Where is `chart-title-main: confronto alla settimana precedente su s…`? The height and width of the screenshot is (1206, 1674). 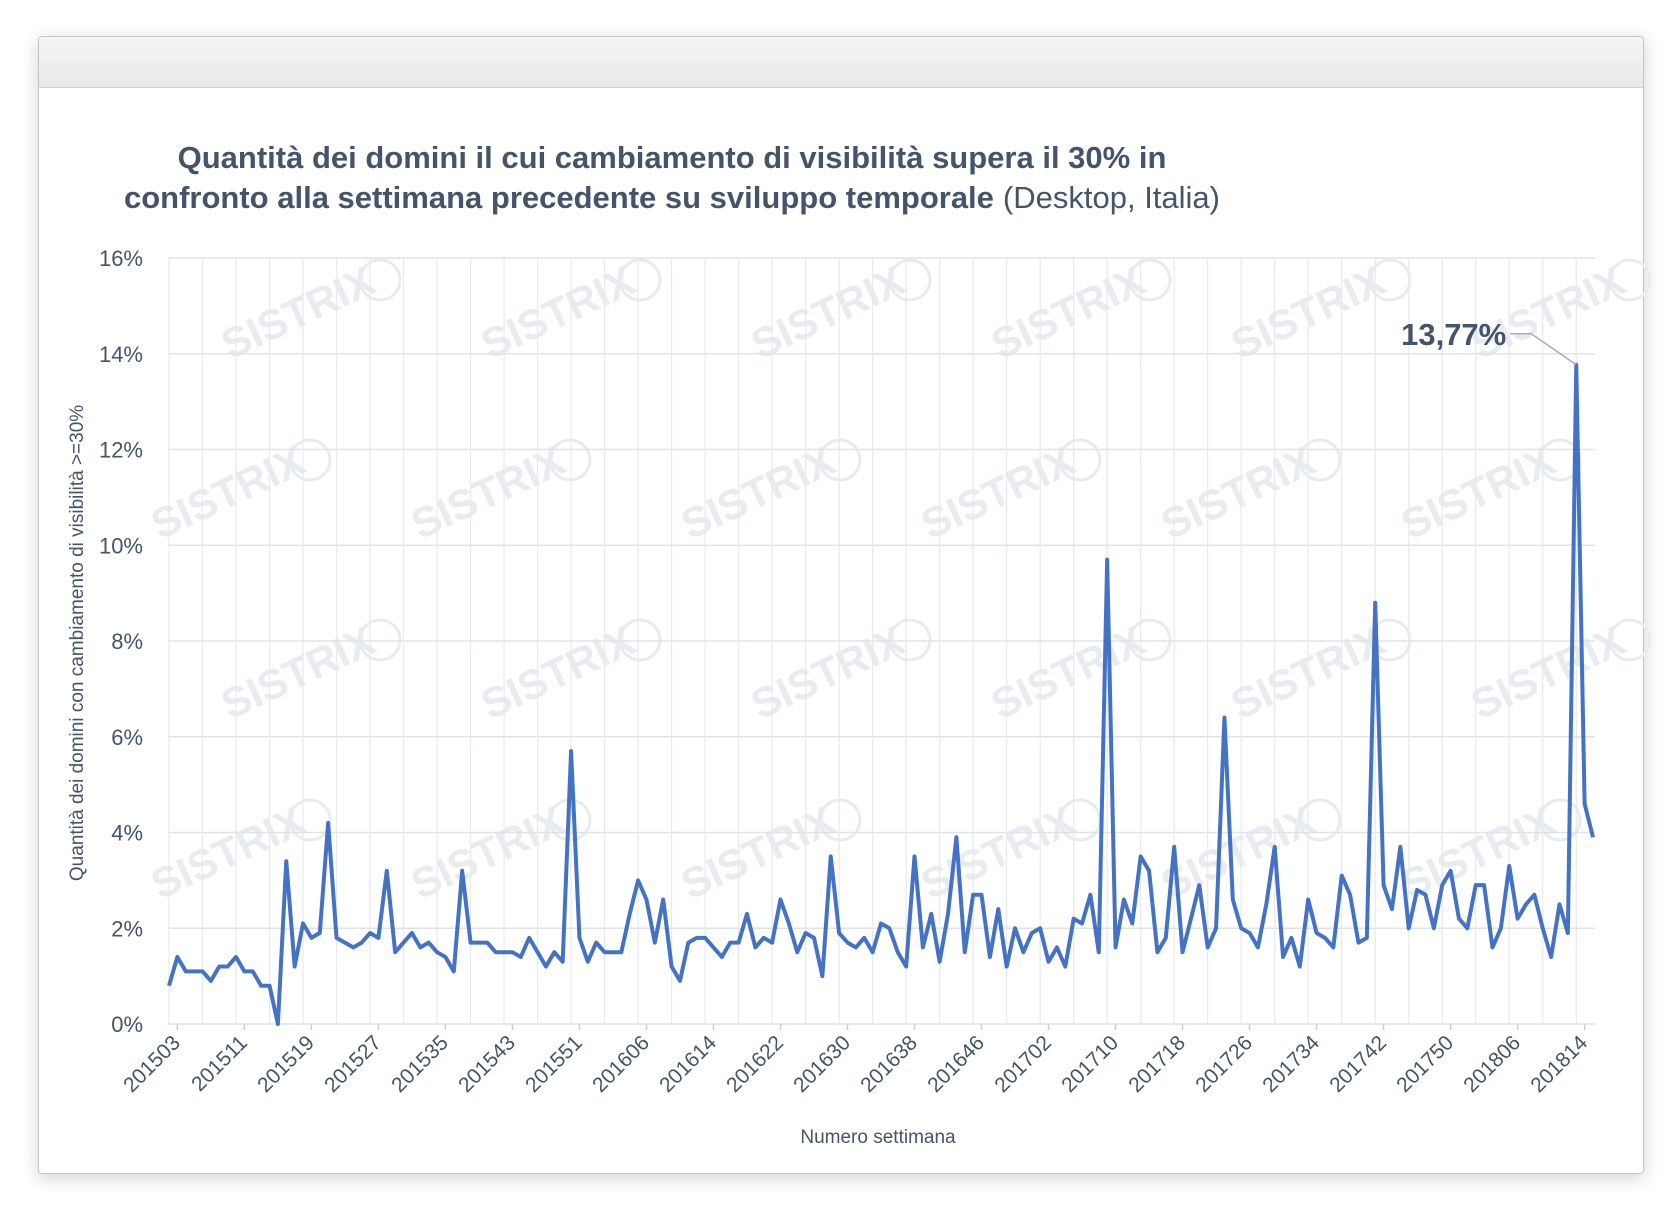
chart-title-main: confronto alla settimana precedente su s… is located at coordinates (559, 197).